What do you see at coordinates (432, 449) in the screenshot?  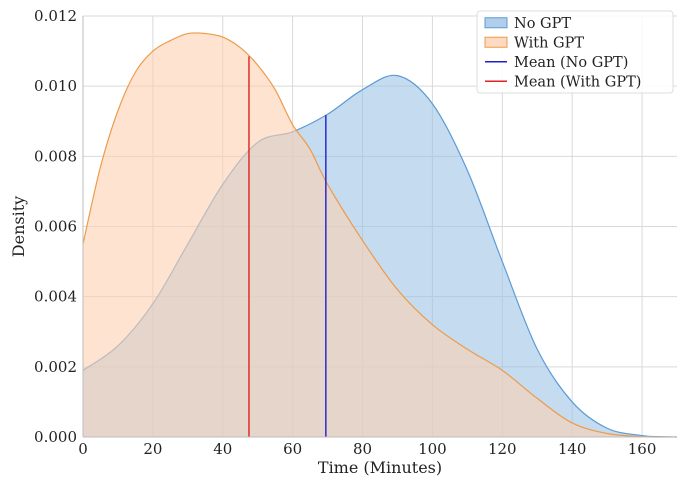 I see `x-tick-label: 100` at bounding box center [432, 449].